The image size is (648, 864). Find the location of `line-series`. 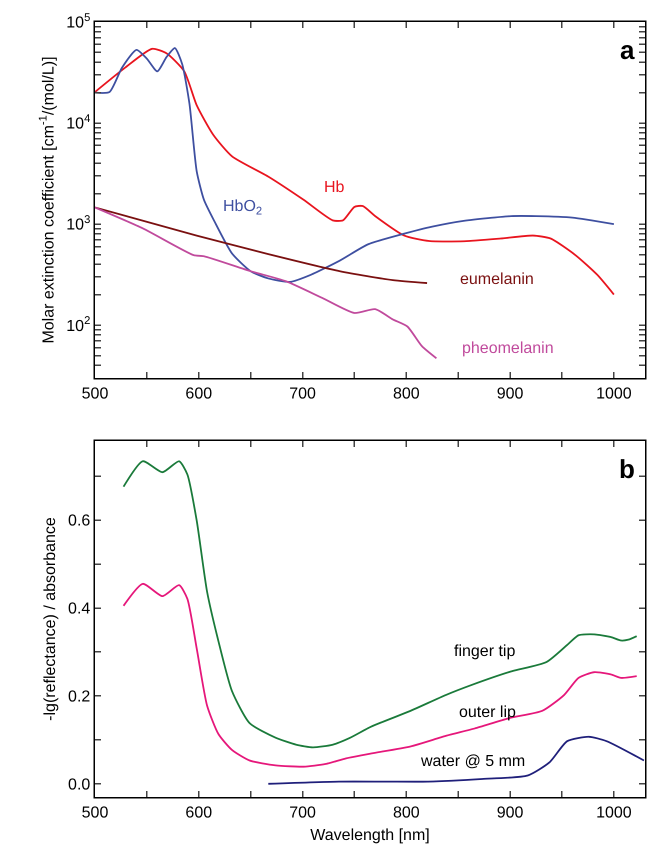

line-series is located at coordinates (456, 760).